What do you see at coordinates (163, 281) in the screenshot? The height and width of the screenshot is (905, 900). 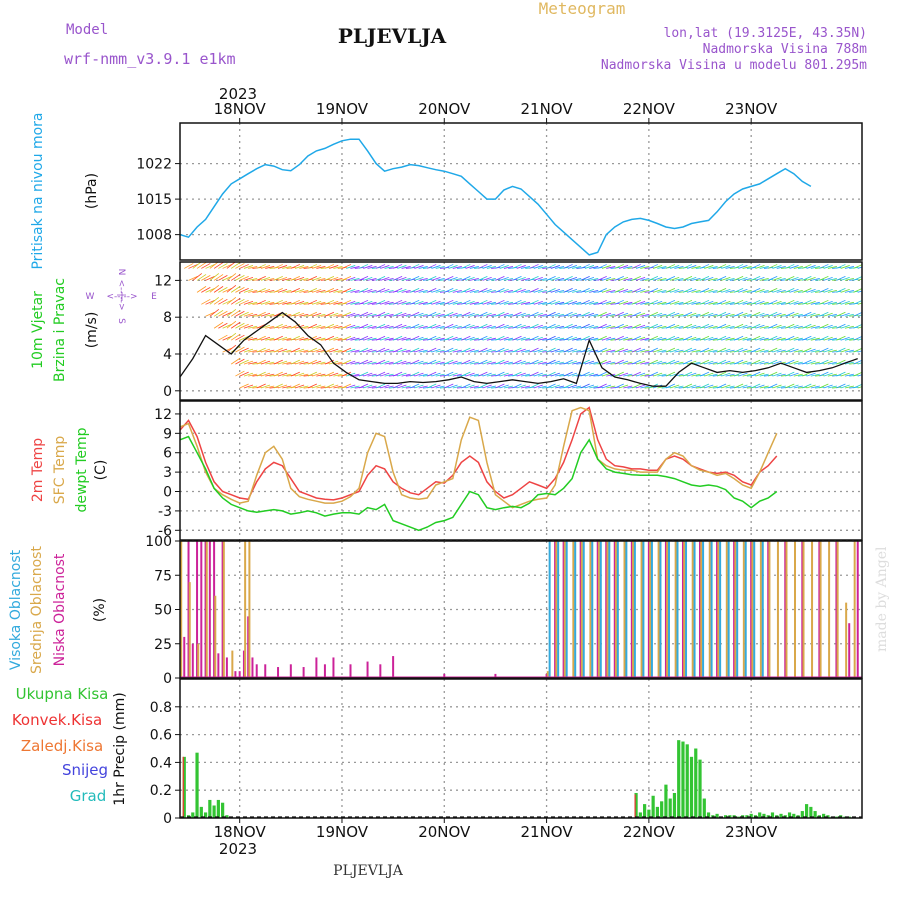 I see `y-tick-label: 12` at bounding box center [163, 281].